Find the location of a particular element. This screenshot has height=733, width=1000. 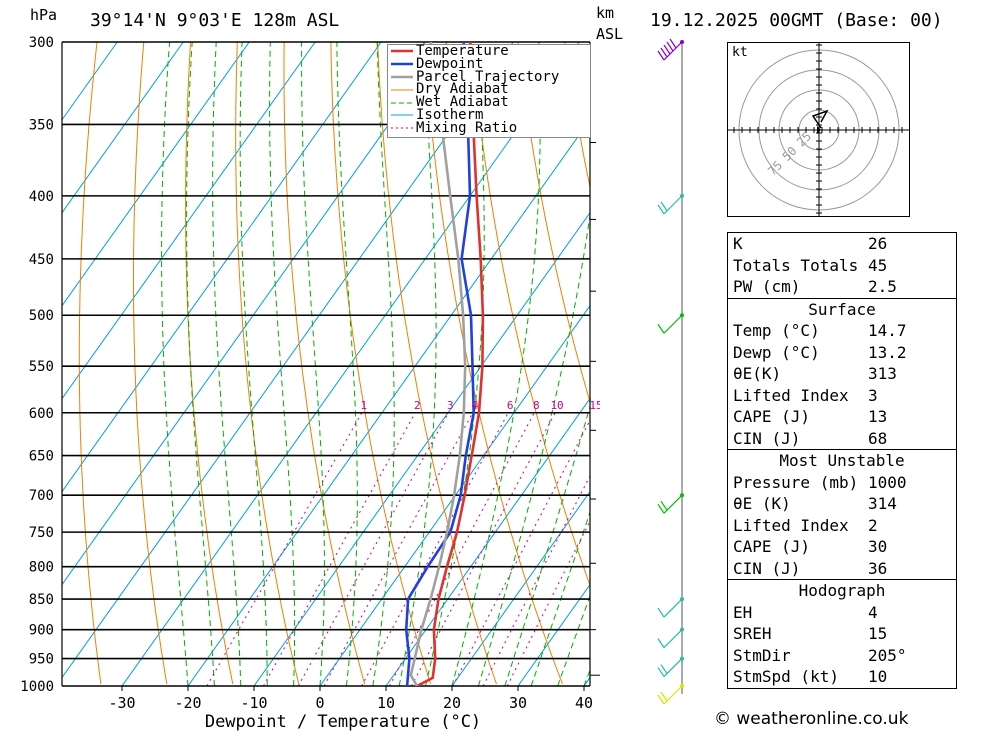

legend-label: Wet Adiabat is located at coordinates (462, 102).